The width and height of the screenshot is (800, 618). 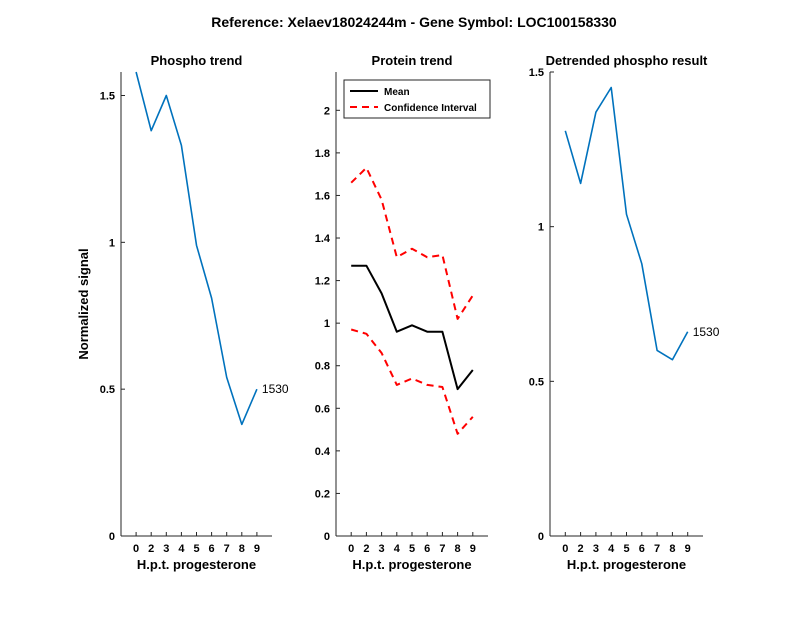 I want to click on legend-entry: Confidence Interval, so click(x=430, y=108).